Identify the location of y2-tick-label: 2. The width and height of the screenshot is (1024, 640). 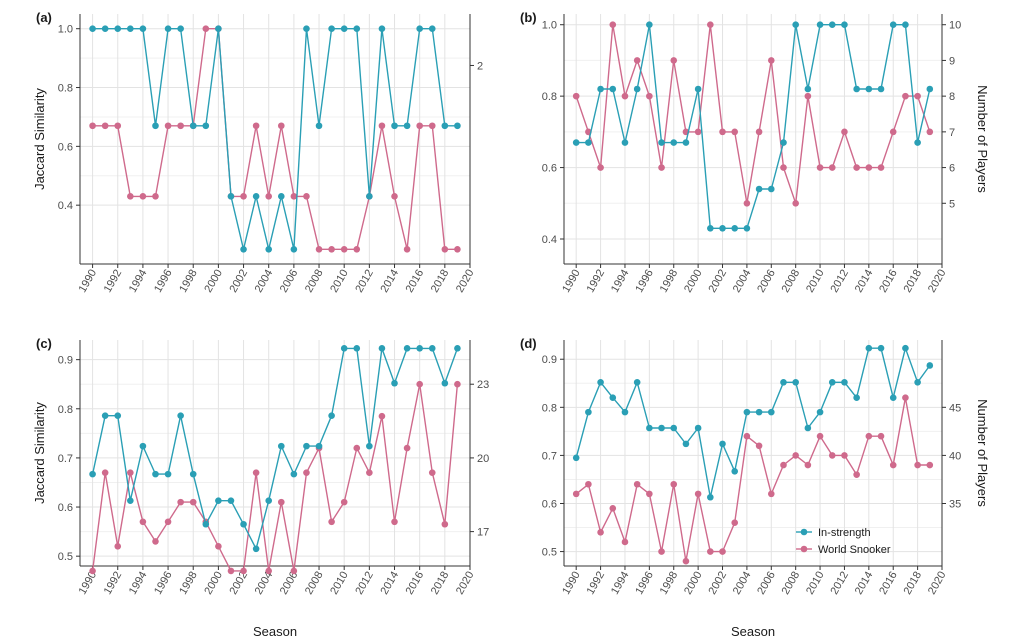
(480, 66).